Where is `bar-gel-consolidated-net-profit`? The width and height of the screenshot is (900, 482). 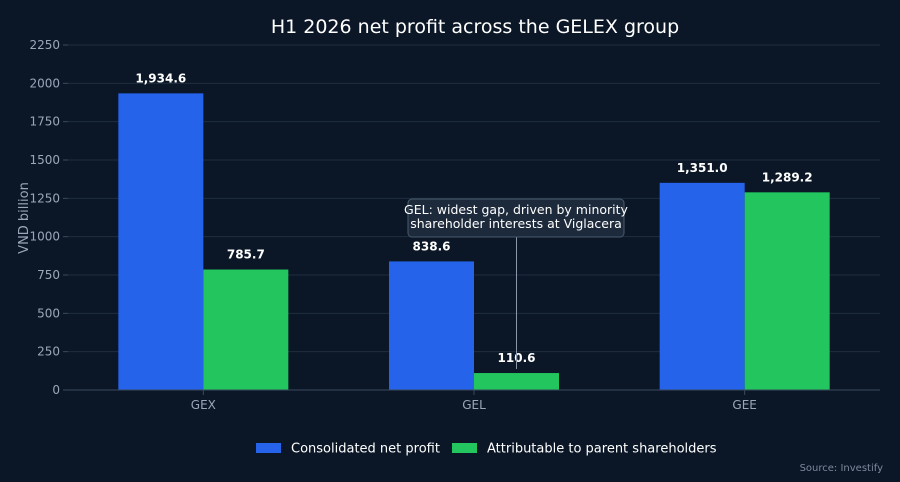
bar-gel-consolidated-net-profit is located at coordinates (431, 325).